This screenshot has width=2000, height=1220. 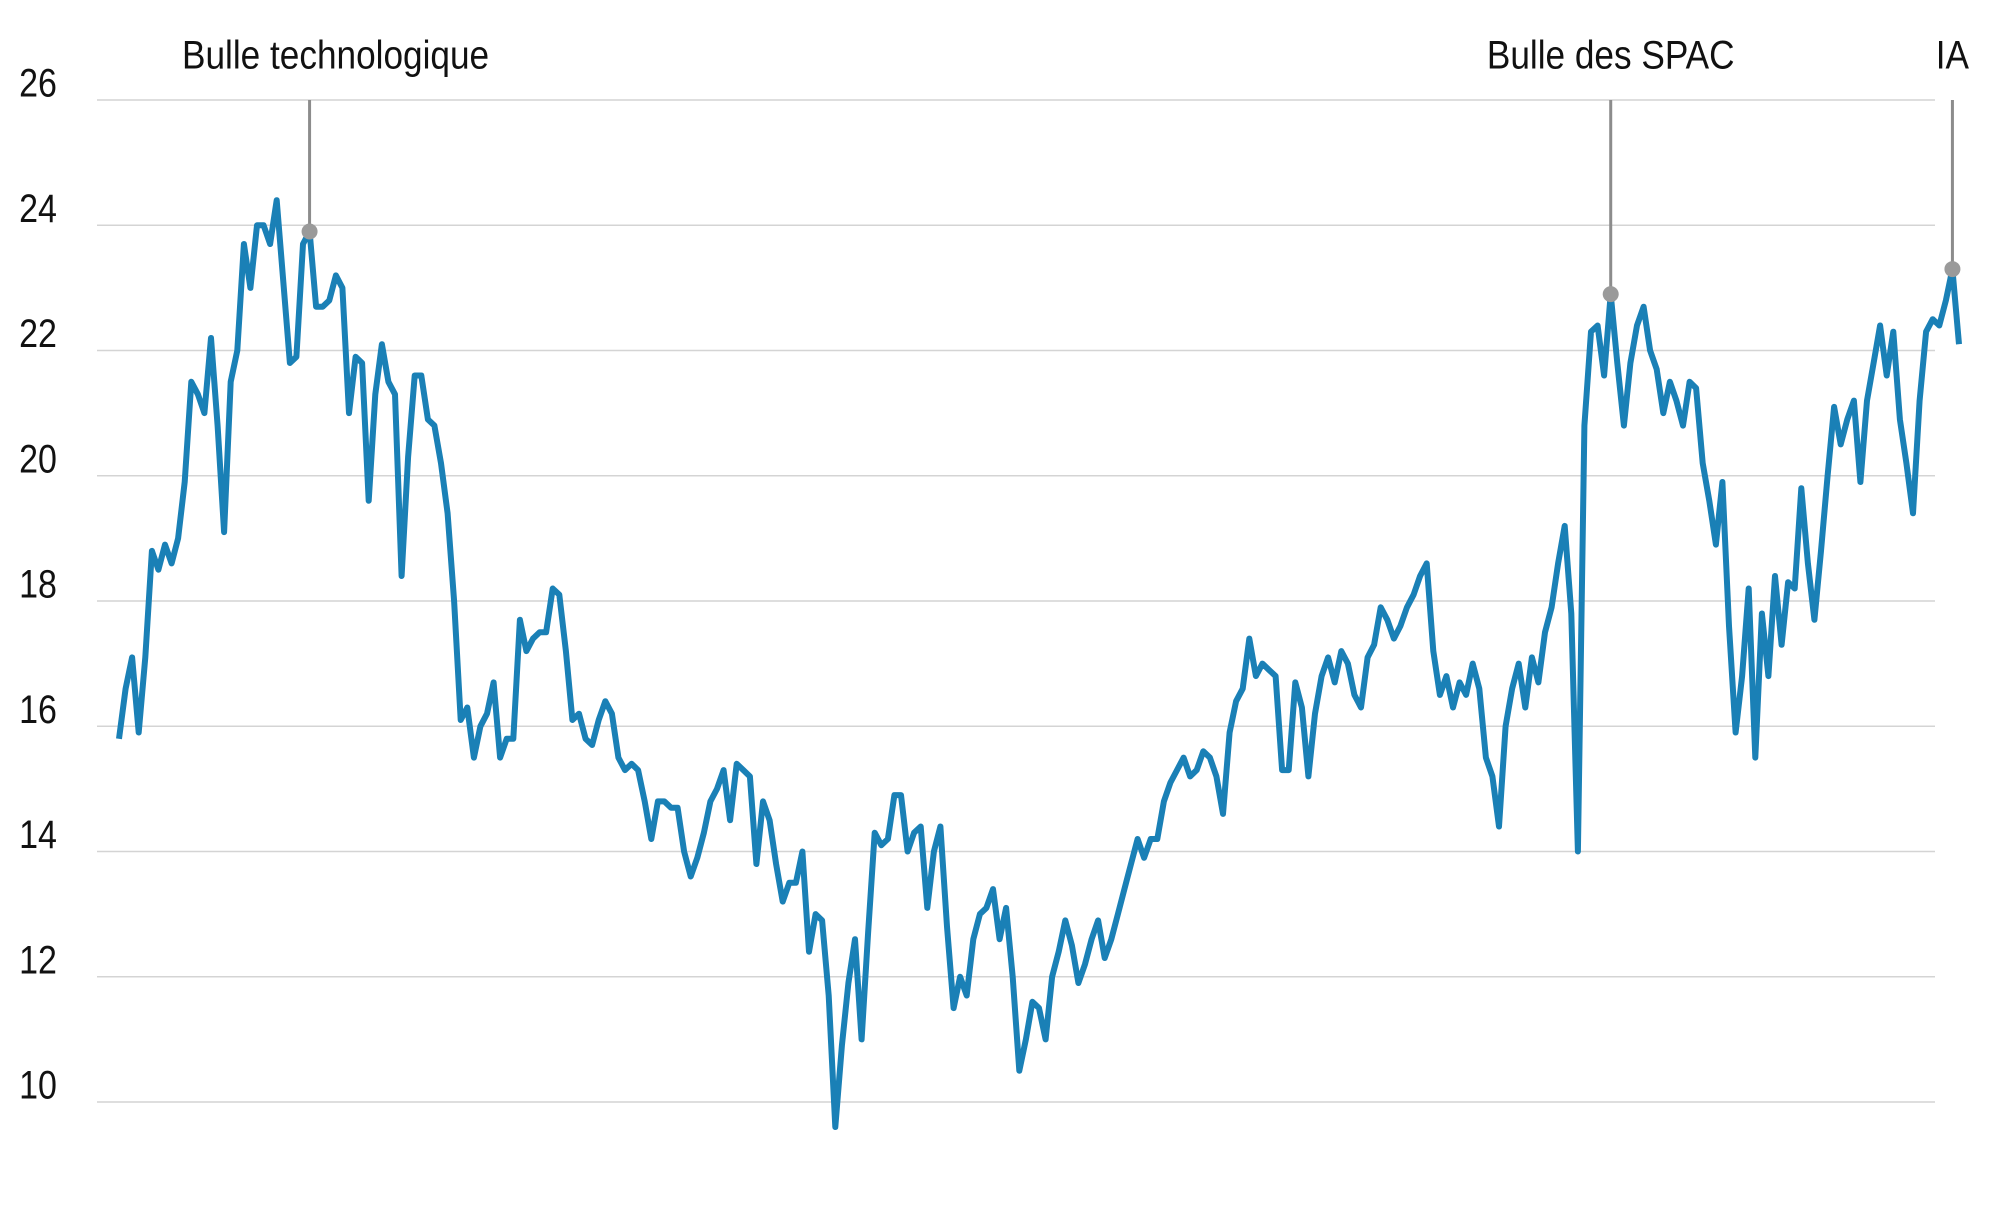 I want to click on y-tick-label: 24, so click(x=38, y=207).